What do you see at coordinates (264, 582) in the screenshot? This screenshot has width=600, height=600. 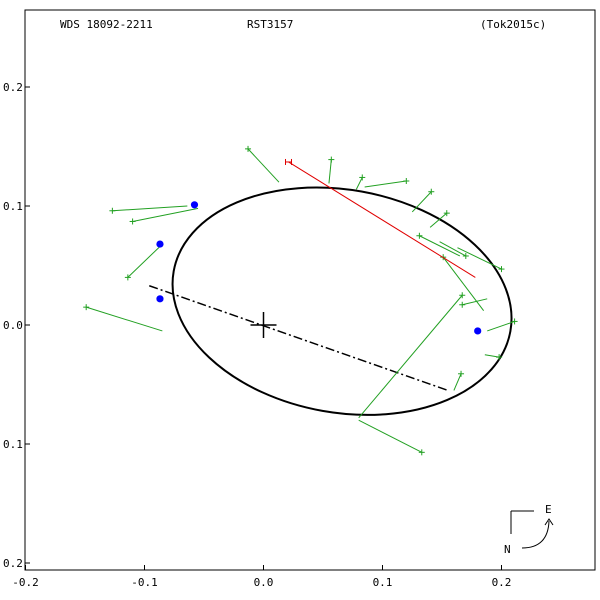 I see `x-tick-label: 0.0` at bounding box center [264, 582].